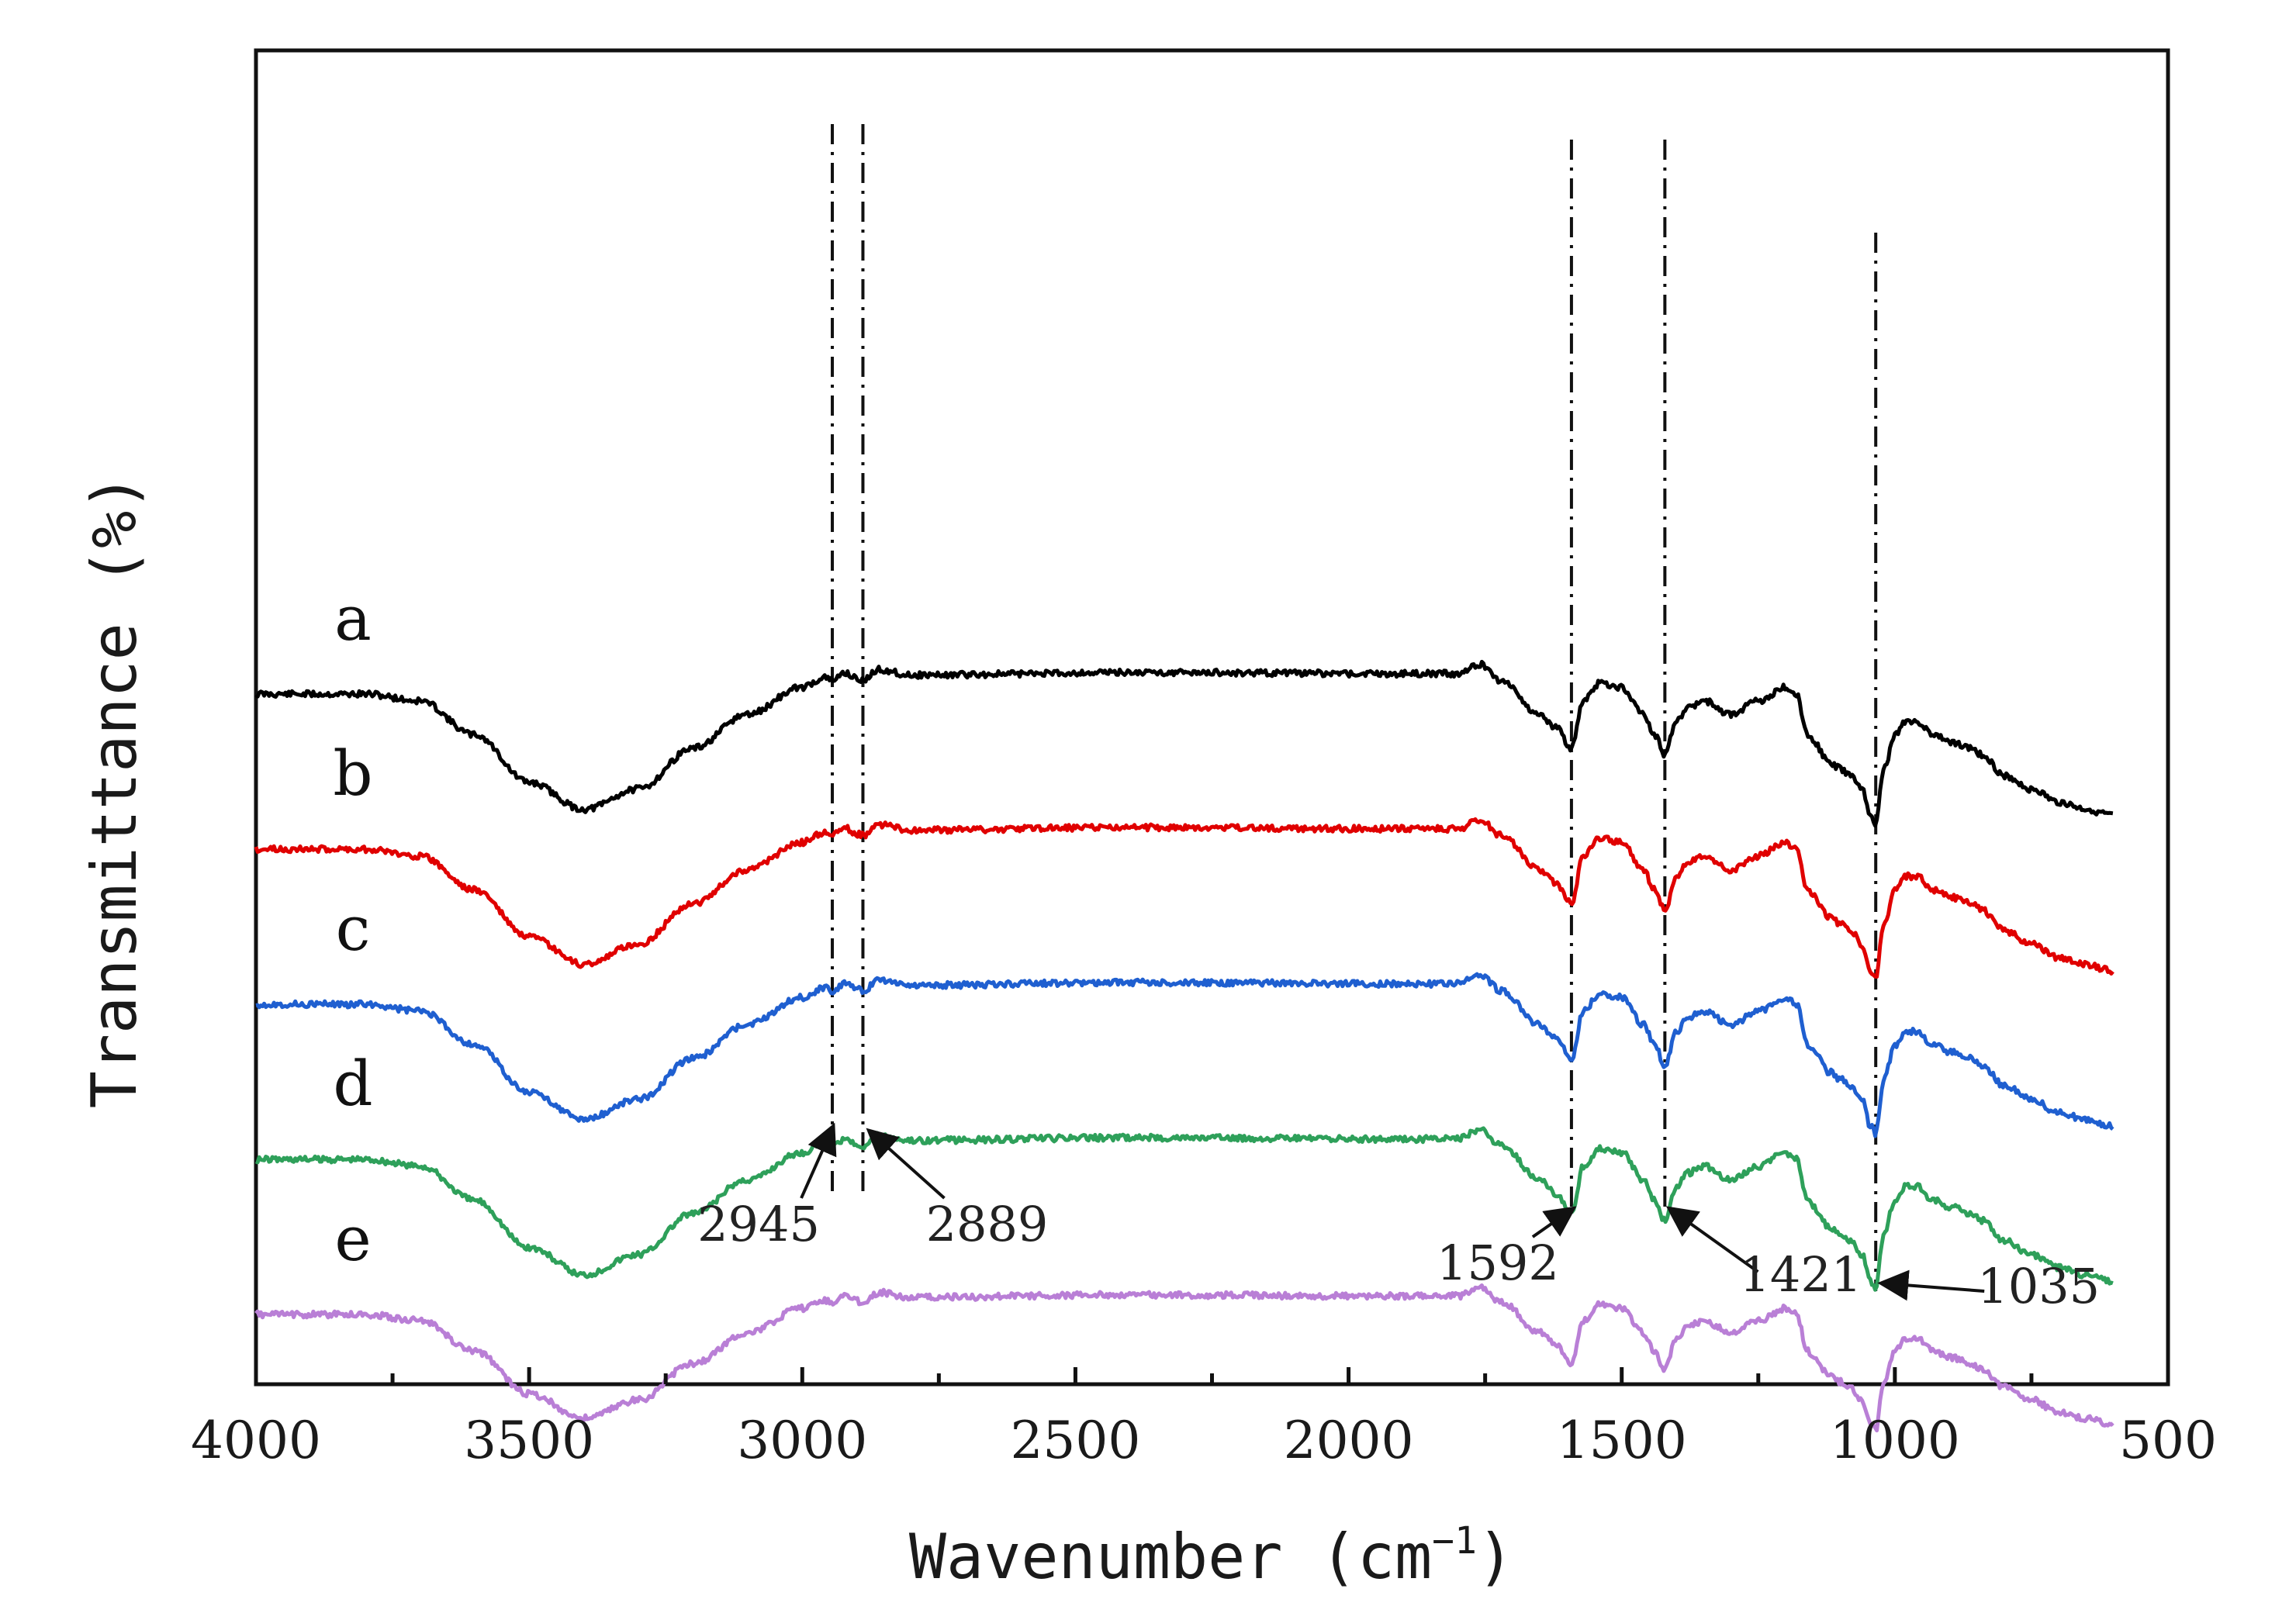 The image size is (2296, 1613). What do you see at coordinates (1096, 1557) in the screenshot?
I see `x-axis-title-text: Wavenumber` at bounding box center [1096, 1557].